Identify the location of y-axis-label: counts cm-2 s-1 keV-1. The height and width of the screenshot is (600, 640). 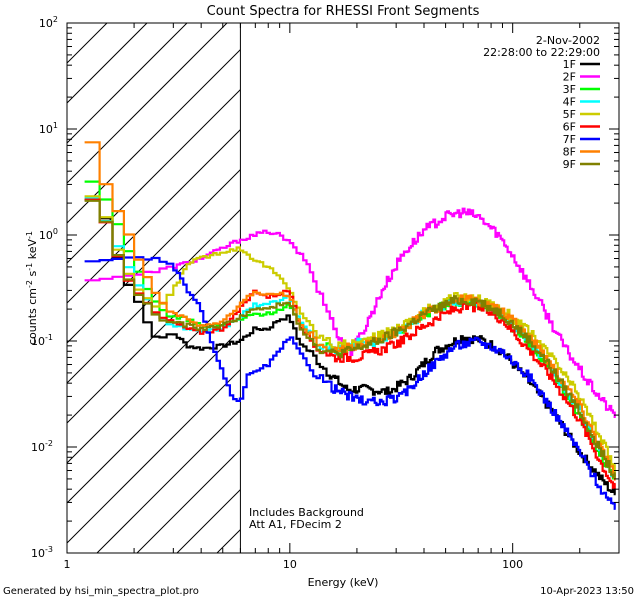
(32, 288).